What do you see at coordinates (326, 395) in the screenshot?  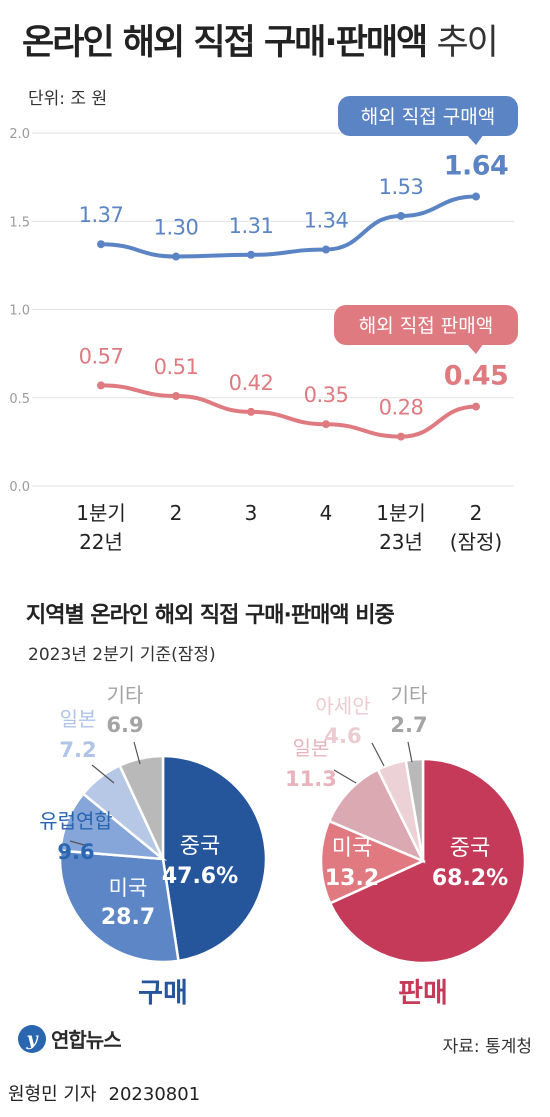 I see `data-label: 0.35` at bounding box center [326, 395].